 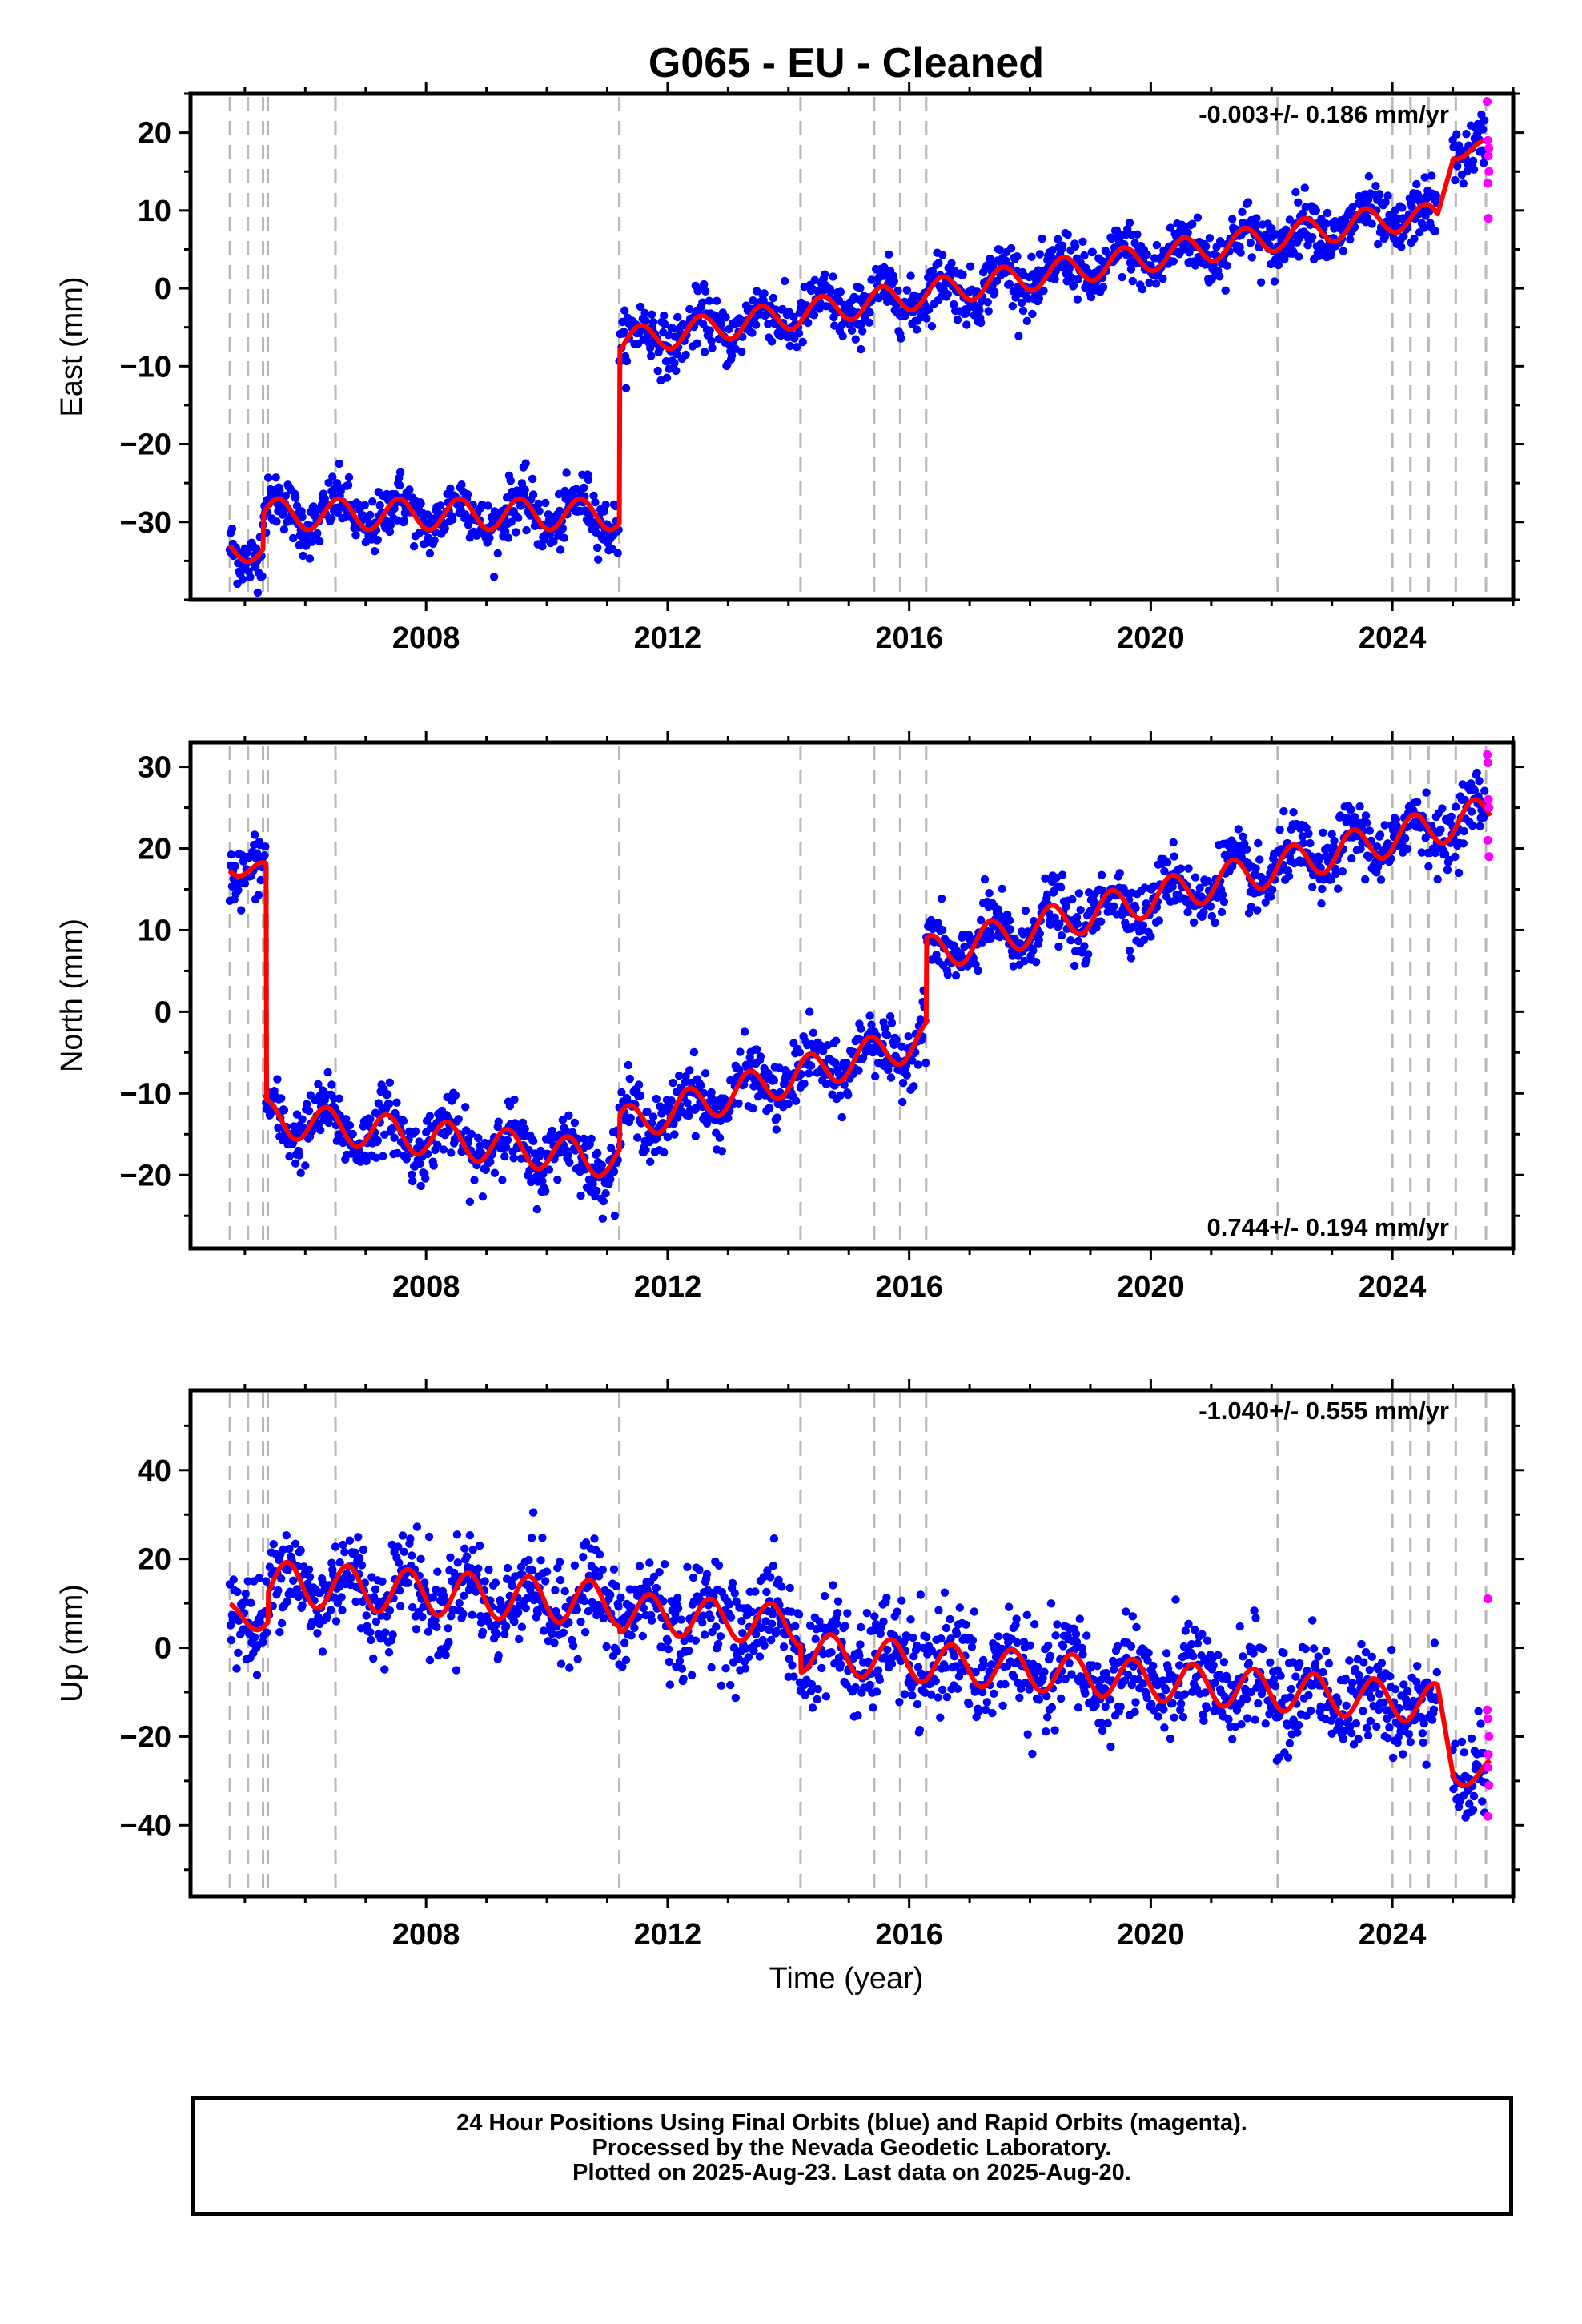 I want to click on y-tick-label: 30, so click(x=154, y=768).